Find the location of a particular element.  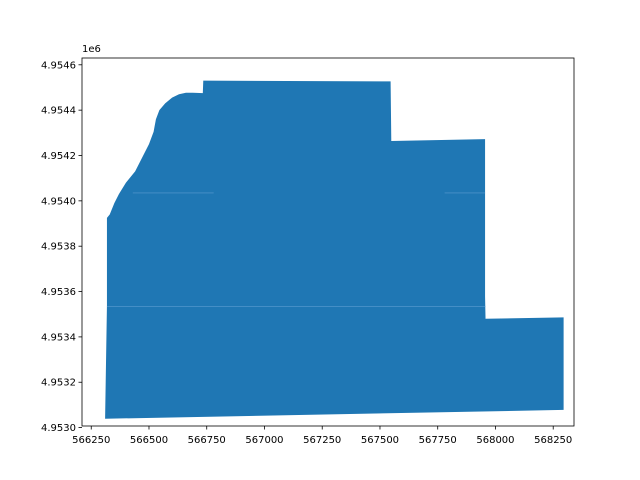

x-tick-label: 567750 is located at coordinates (438, 440).